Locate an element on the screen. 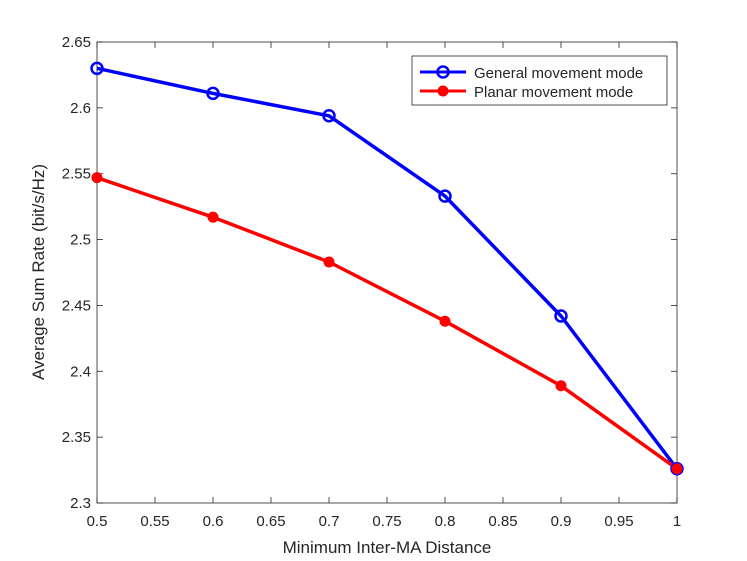  legend-marker-general is located at coordinates (443, 72).